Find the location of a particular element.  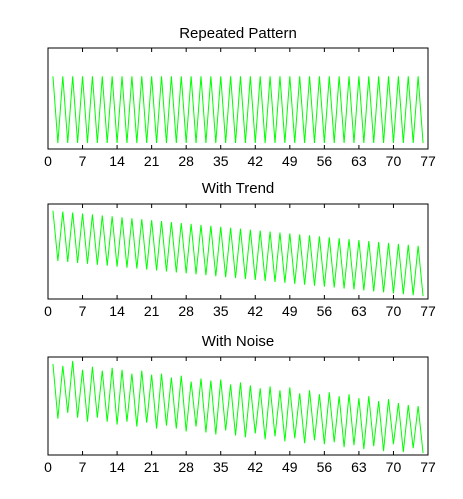

subplot-title: With Noise is located at coordinates (238, 341).